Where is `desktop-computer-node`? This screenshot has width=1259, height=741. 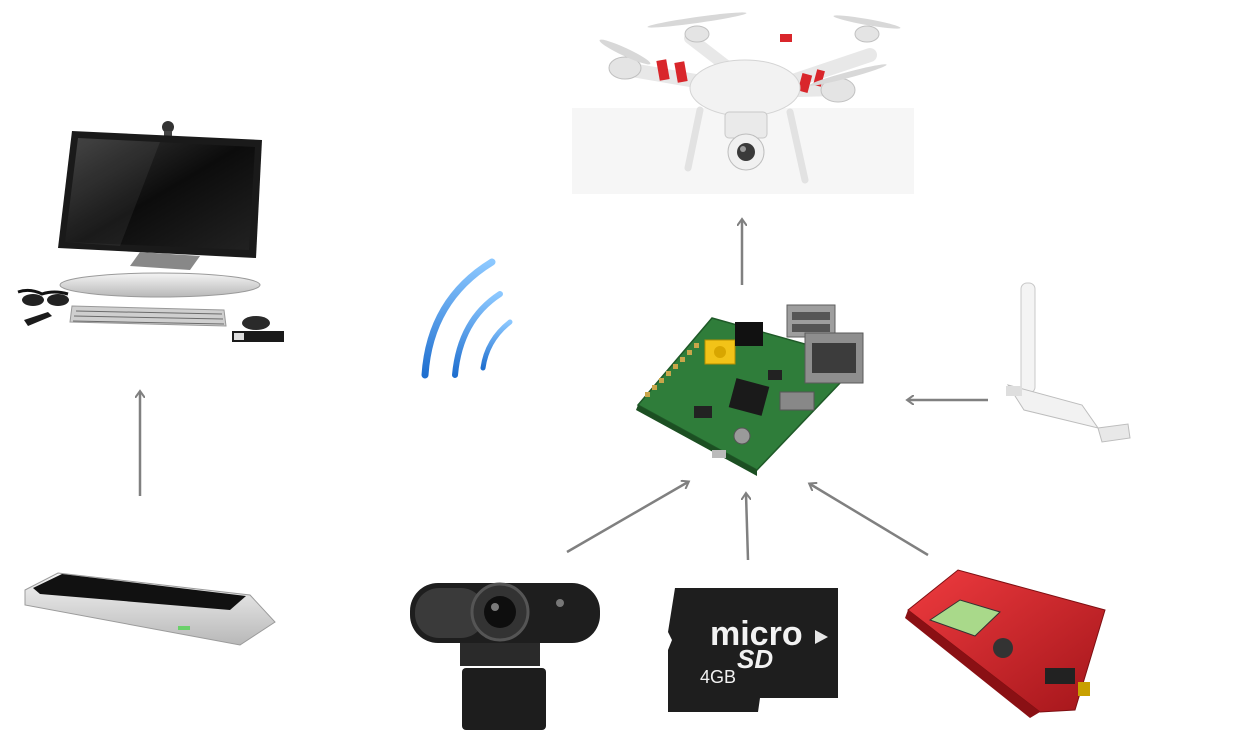 desktop-computer-node is located at coordinates (150, 231).